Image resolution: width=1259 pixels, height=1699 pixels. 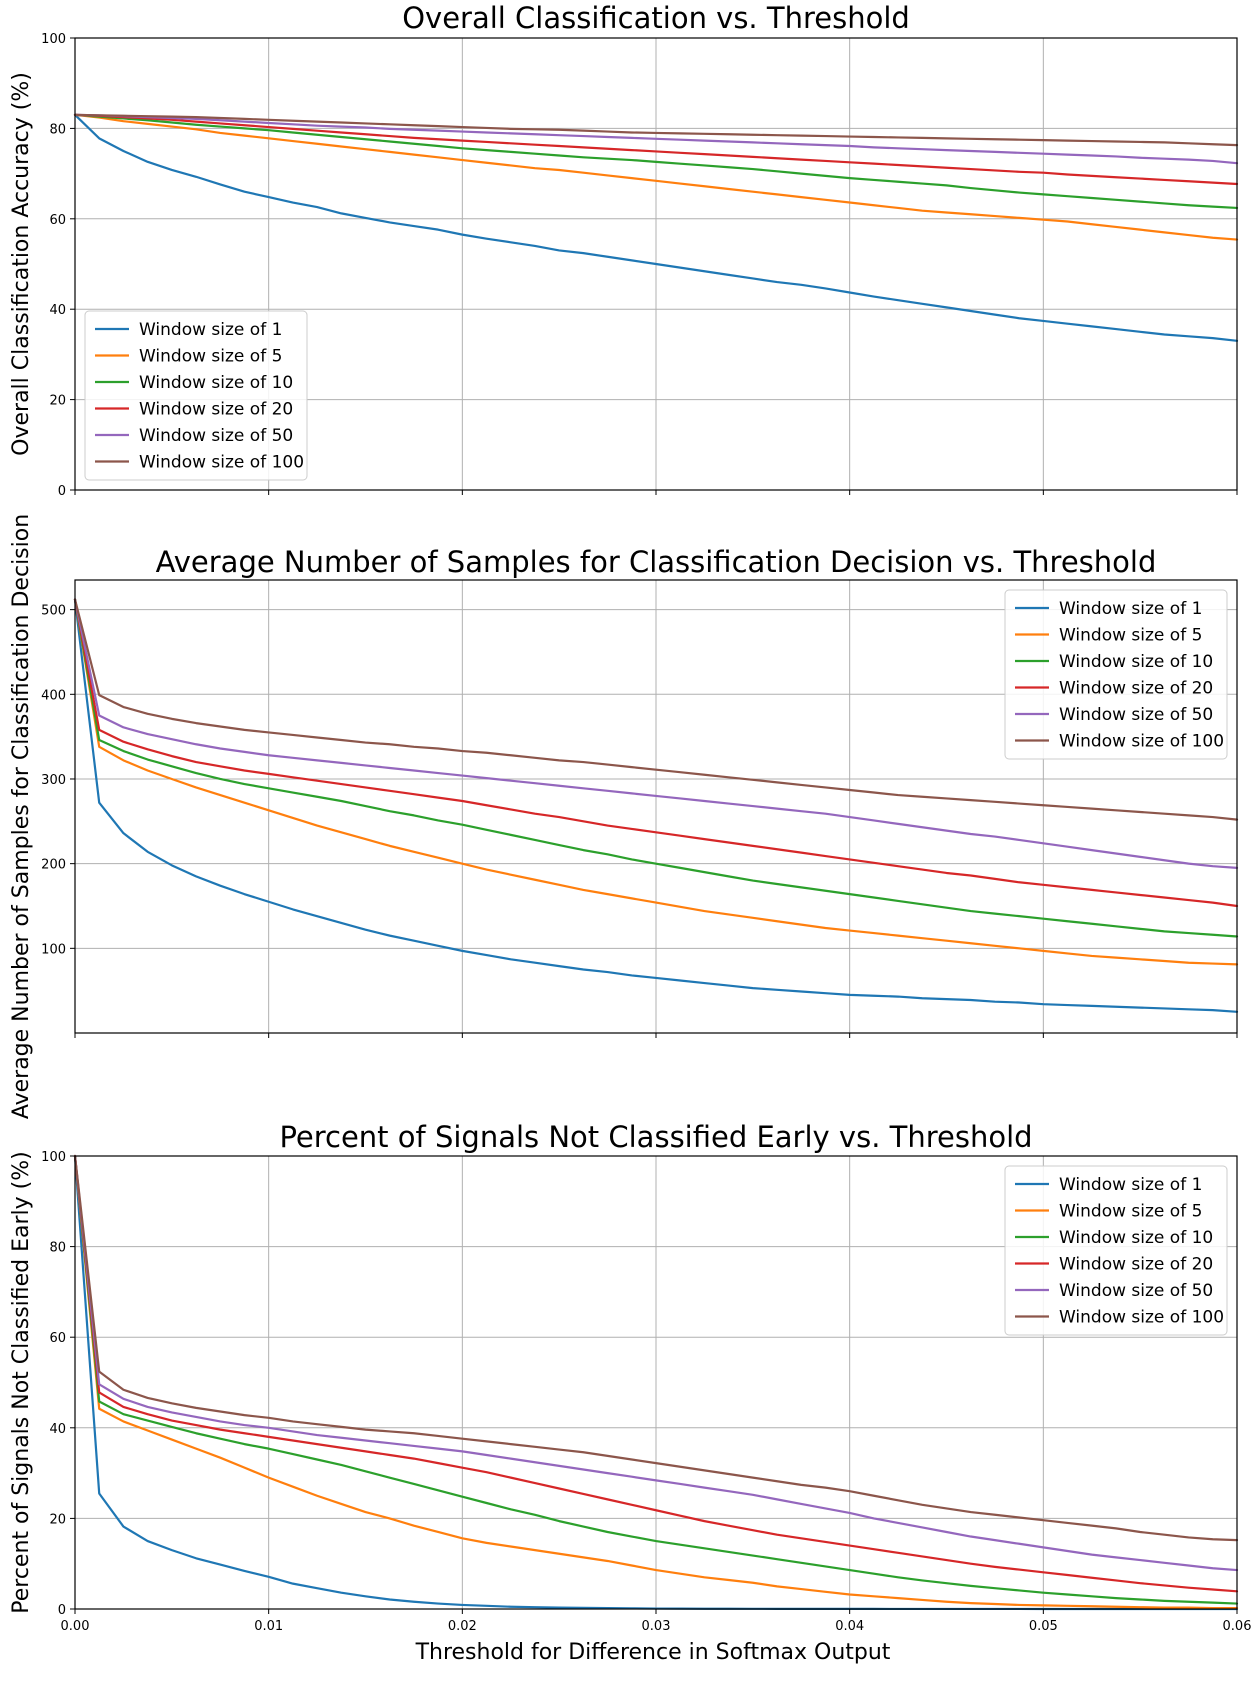 I want to click on x-tick-label: 0.05, so click(x=1043, y=1626).